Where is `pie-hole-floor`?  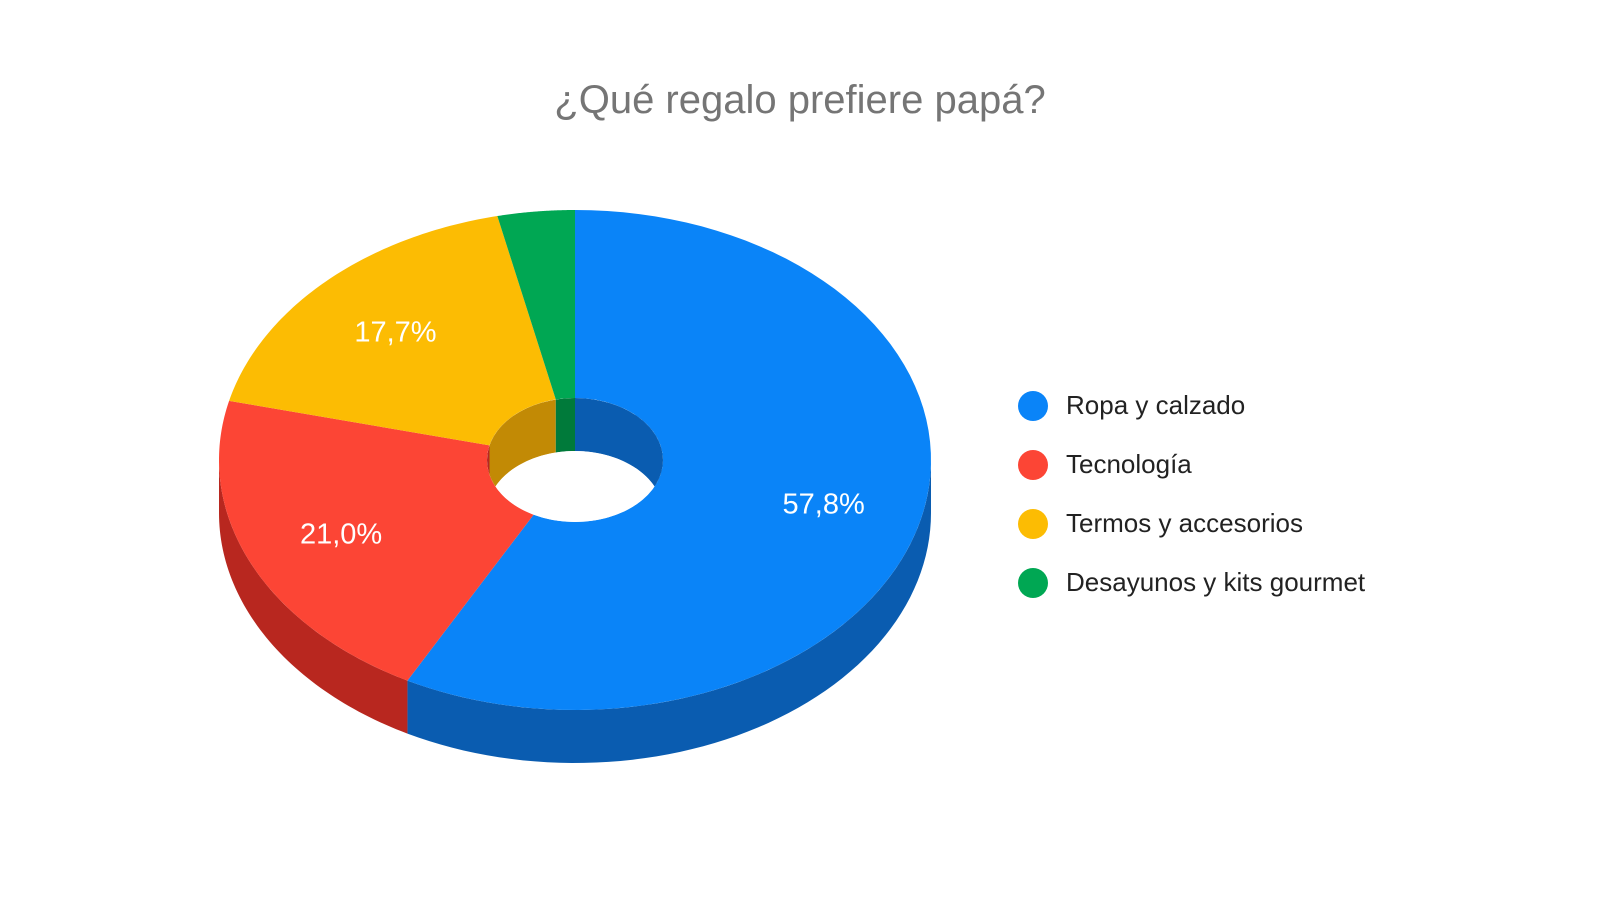 pie-hole-floor is located at coordinates (575, 486).